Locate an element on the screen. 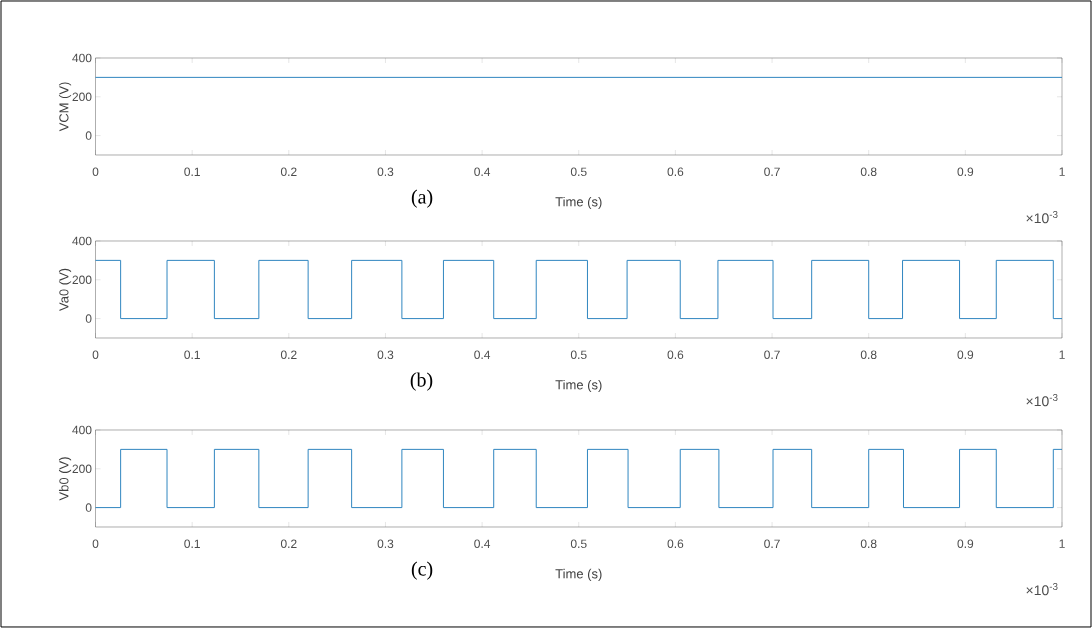 Image resolution: width=1092 pixels, height=628 pixels. y-axis-title: VCM (V) is located at coordinates (65, 107).